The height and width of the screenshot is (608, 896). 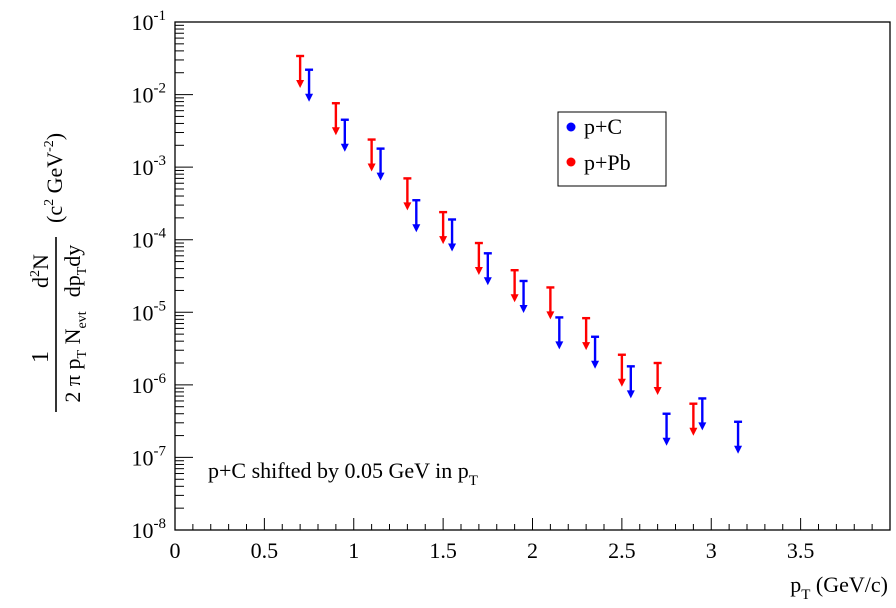 What do you see at coordinates (532, 550) in the screenshot?
I see `x-tick-label: 2` at bounding box center [532, 550].